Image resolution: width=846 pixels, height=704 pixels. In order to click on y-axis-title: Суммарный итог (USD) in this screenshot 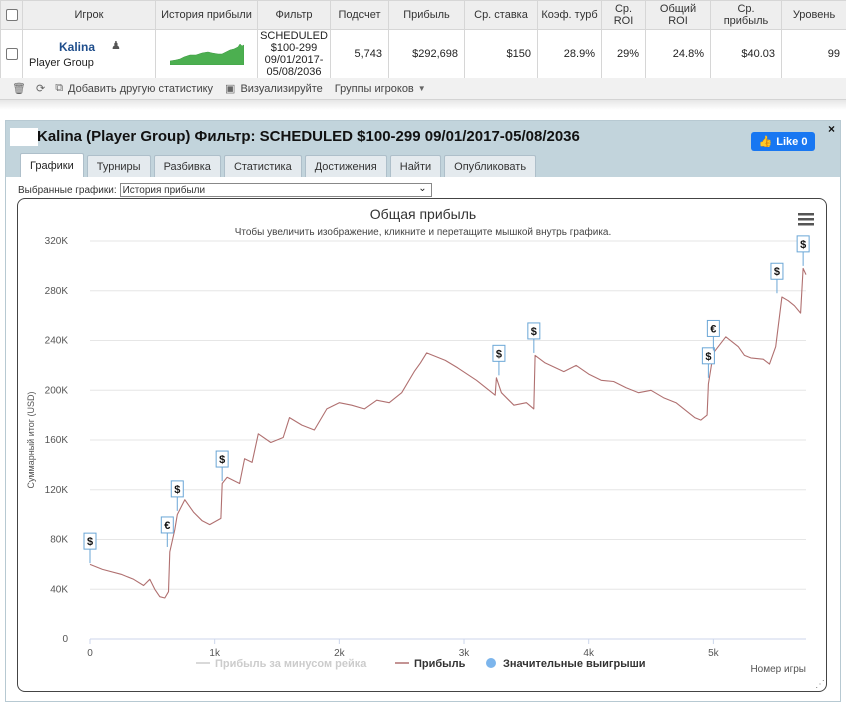, I will do `click(31, 439)`.